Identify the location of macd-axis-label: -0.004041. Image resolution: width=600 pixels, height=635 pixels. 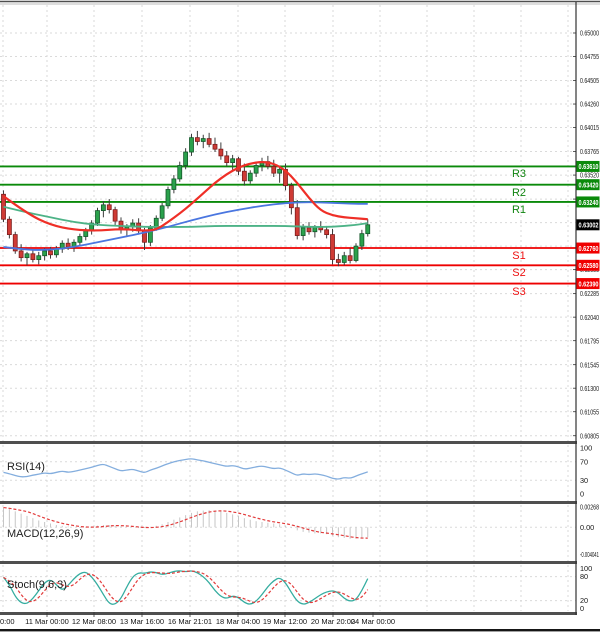
(589, 554).